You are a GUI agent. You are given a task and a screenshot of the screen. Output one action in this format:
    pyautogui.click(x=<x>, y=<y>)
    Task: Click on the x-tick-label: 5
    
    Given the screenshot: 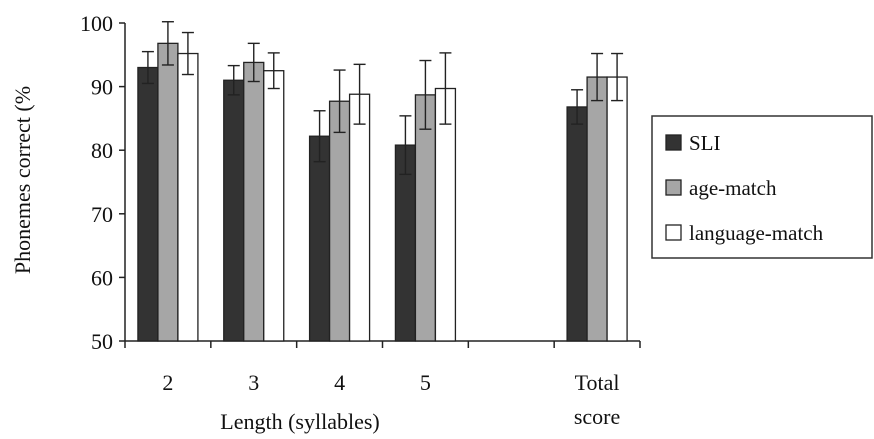 What is the action you would take?
    pyautogui.click(x=425, y=382)
    